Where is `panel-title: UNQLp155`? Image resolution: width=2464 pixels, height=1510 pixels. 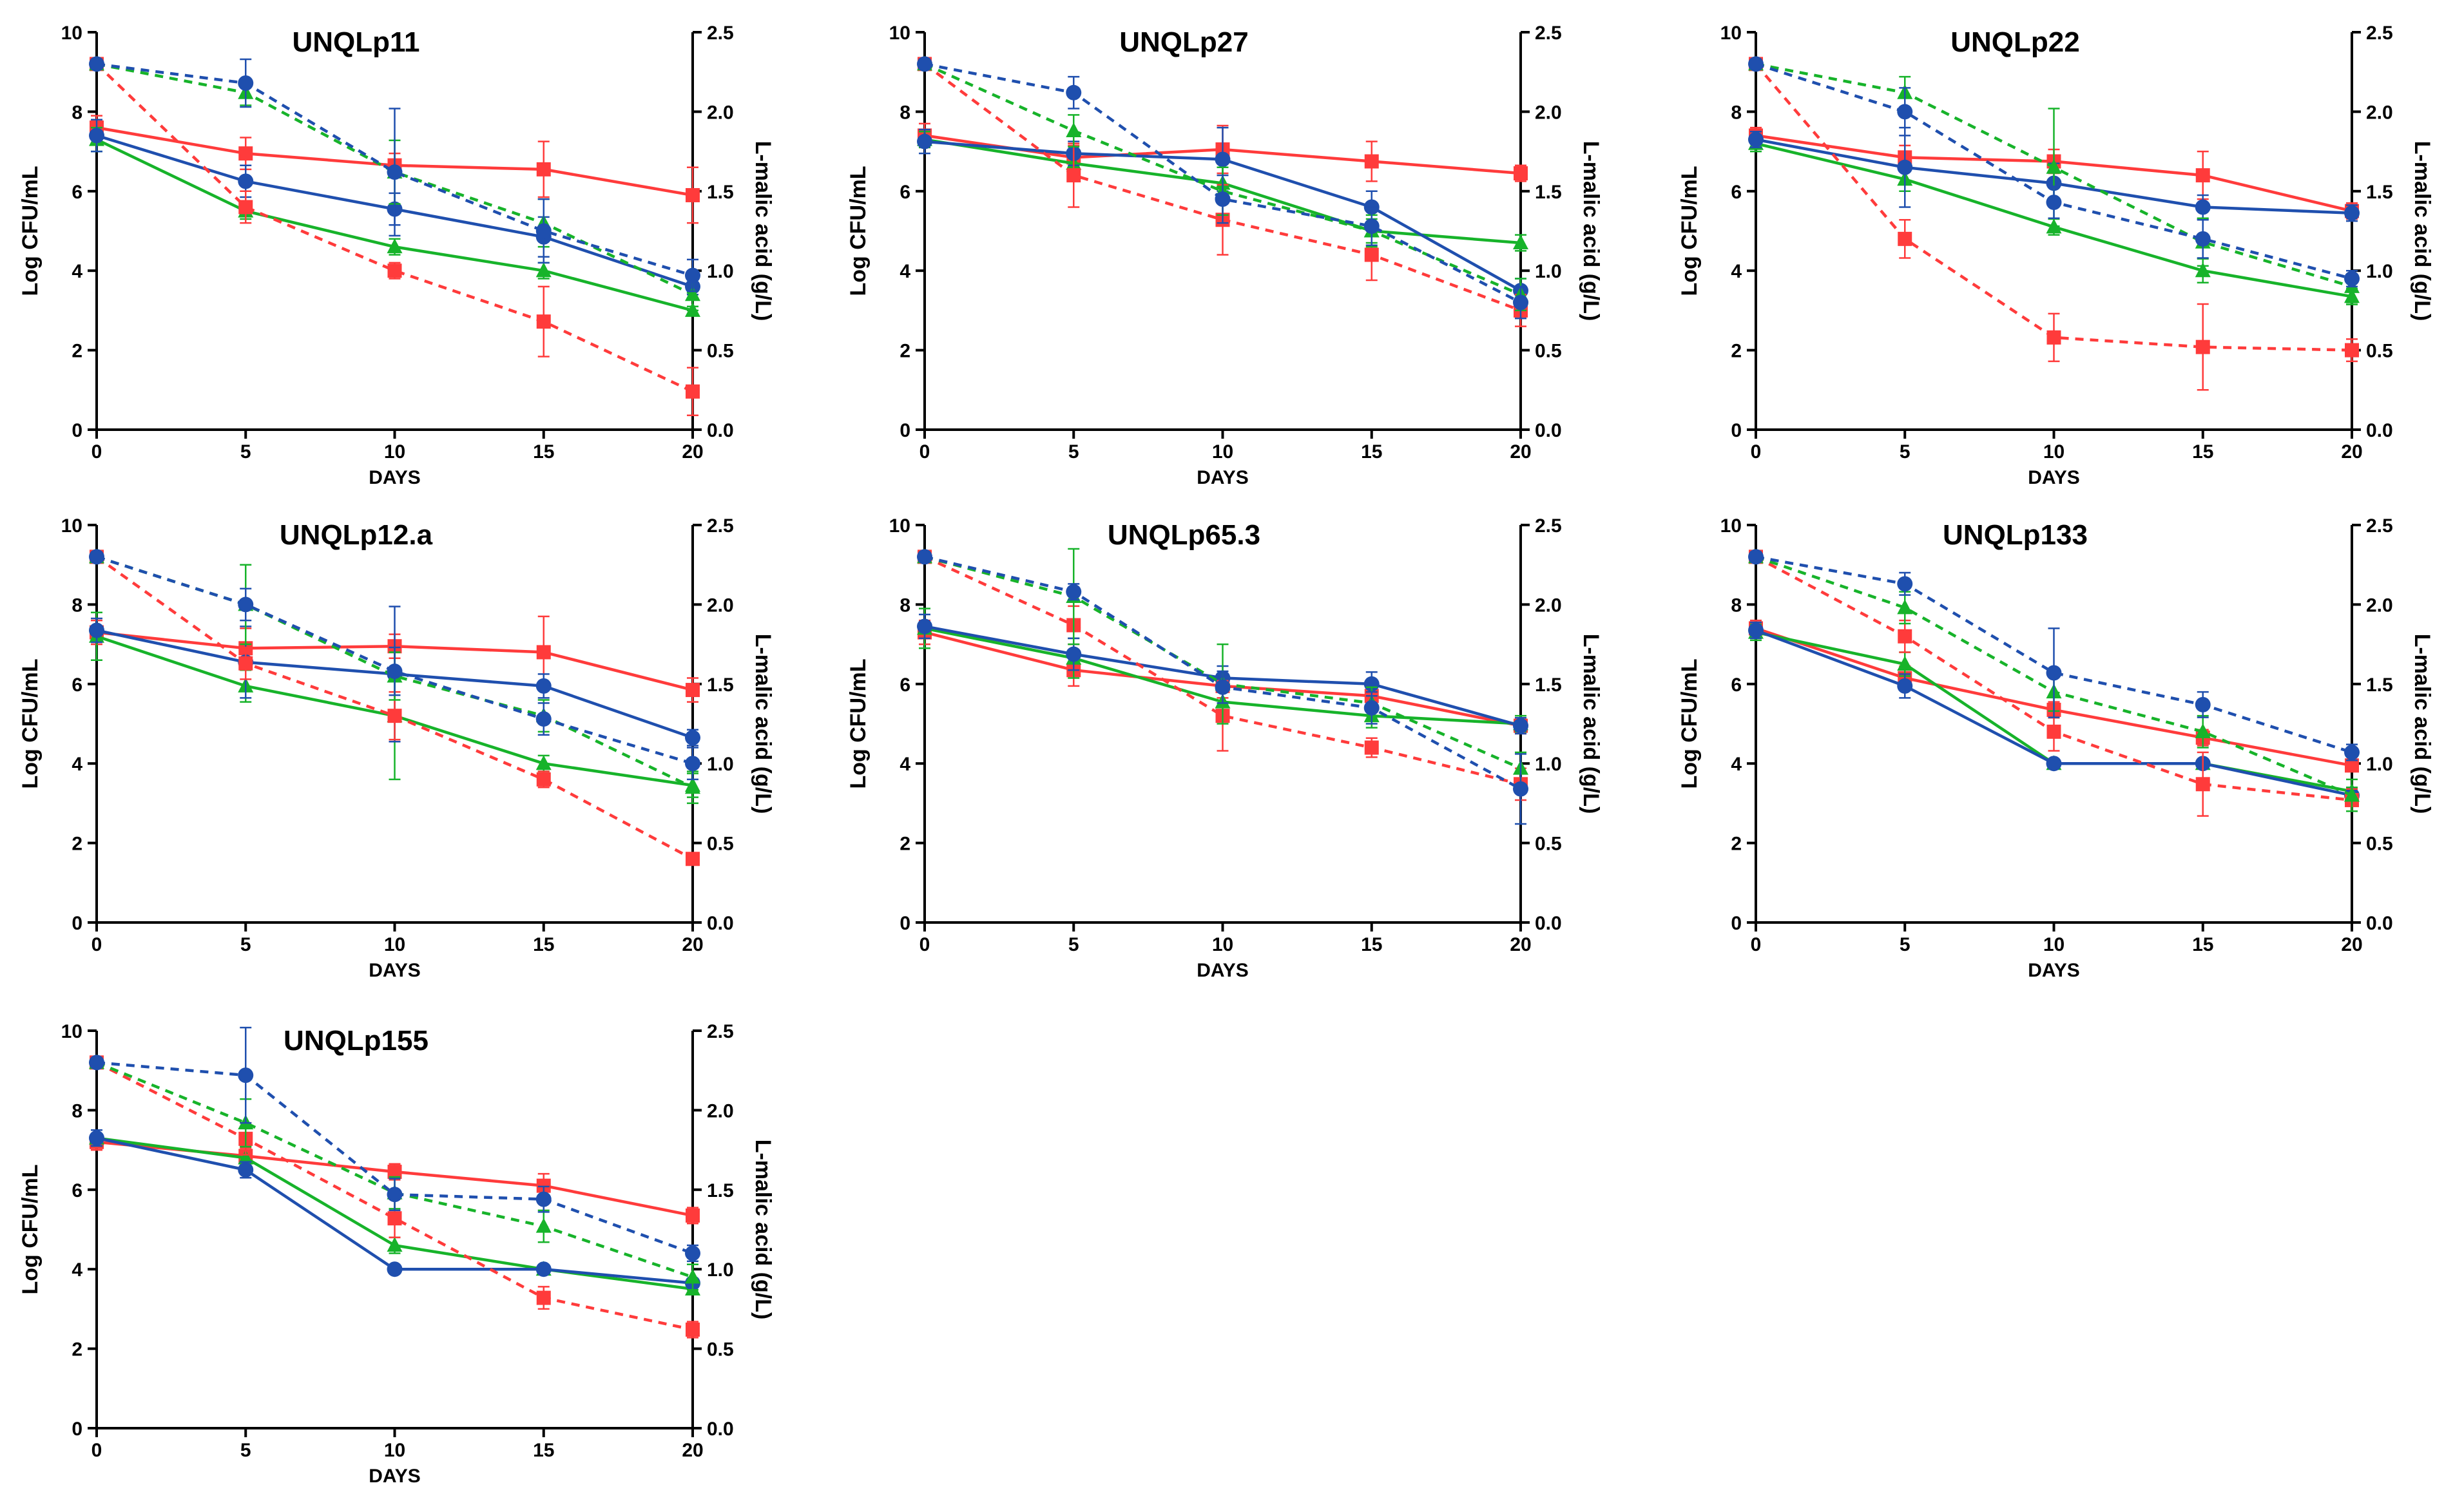 panel-title: UNQLp155 is located at coordinates (356, 1040).